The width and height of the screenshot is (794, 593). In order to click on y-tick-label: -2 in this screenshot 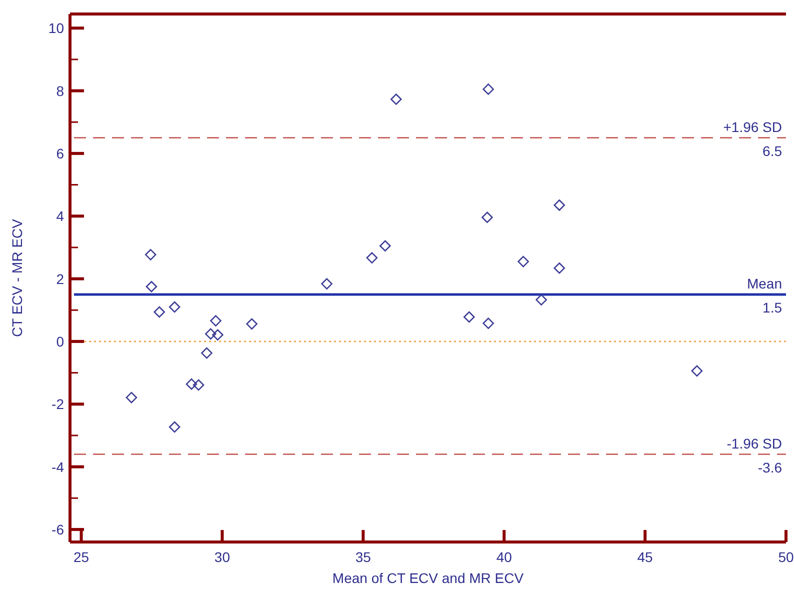, I will do `click(58, 404)`.